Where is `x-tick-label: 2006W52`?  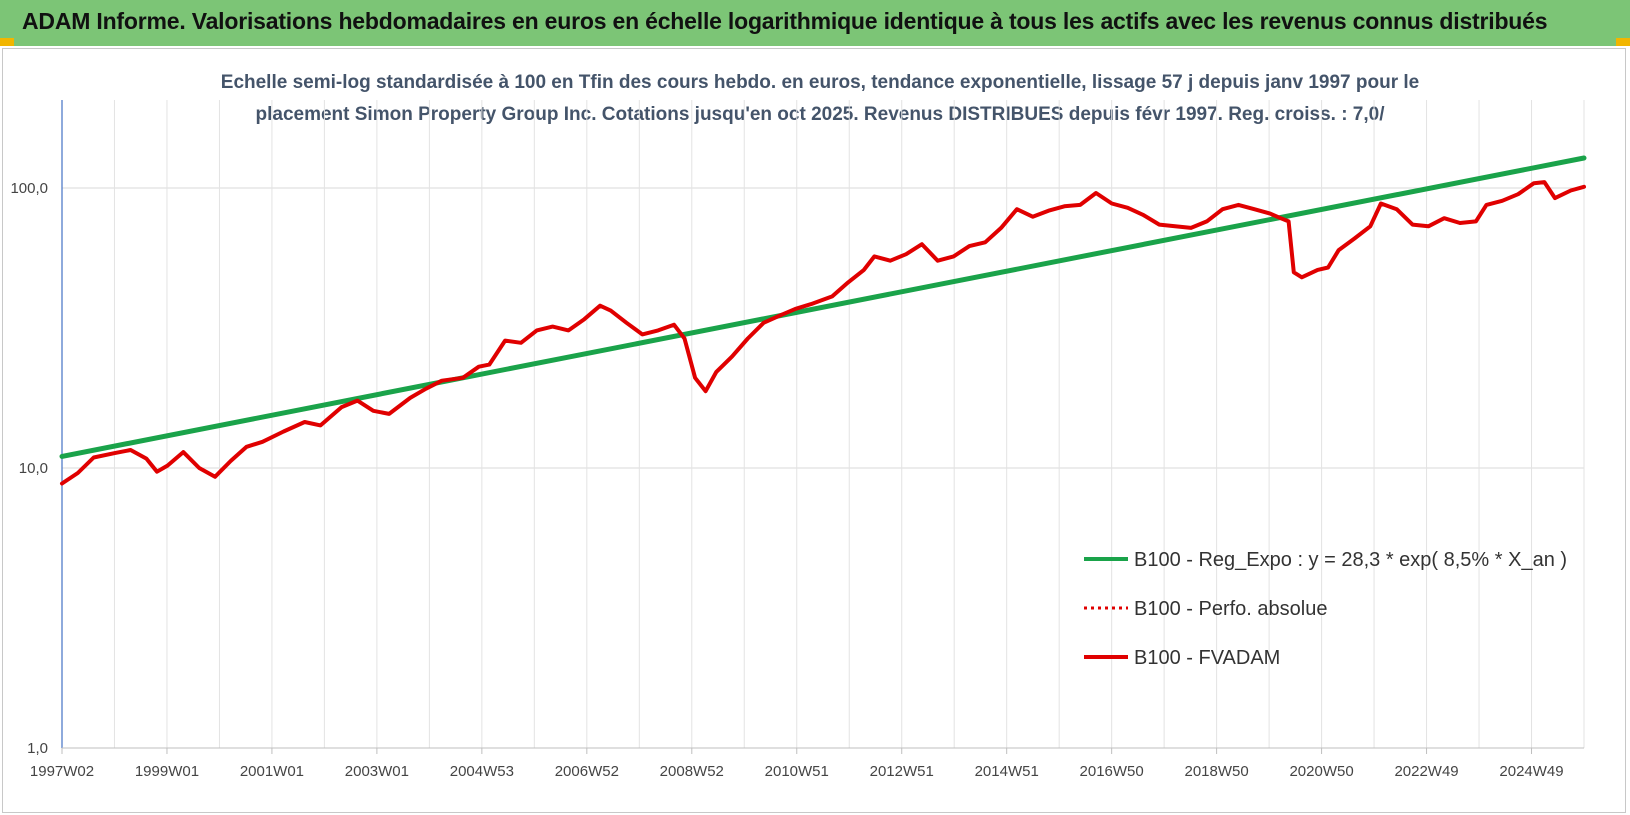
x-tick-label: 2006W52 is located at coordinates (587, 771).